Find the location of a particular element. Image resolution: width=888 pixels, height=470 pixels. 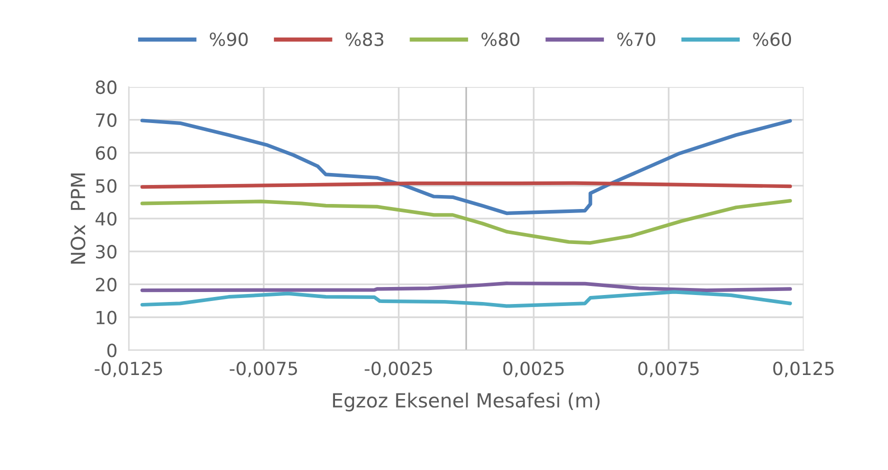

x-tick-label: -0,0025 is located at coordinates (398, 370).